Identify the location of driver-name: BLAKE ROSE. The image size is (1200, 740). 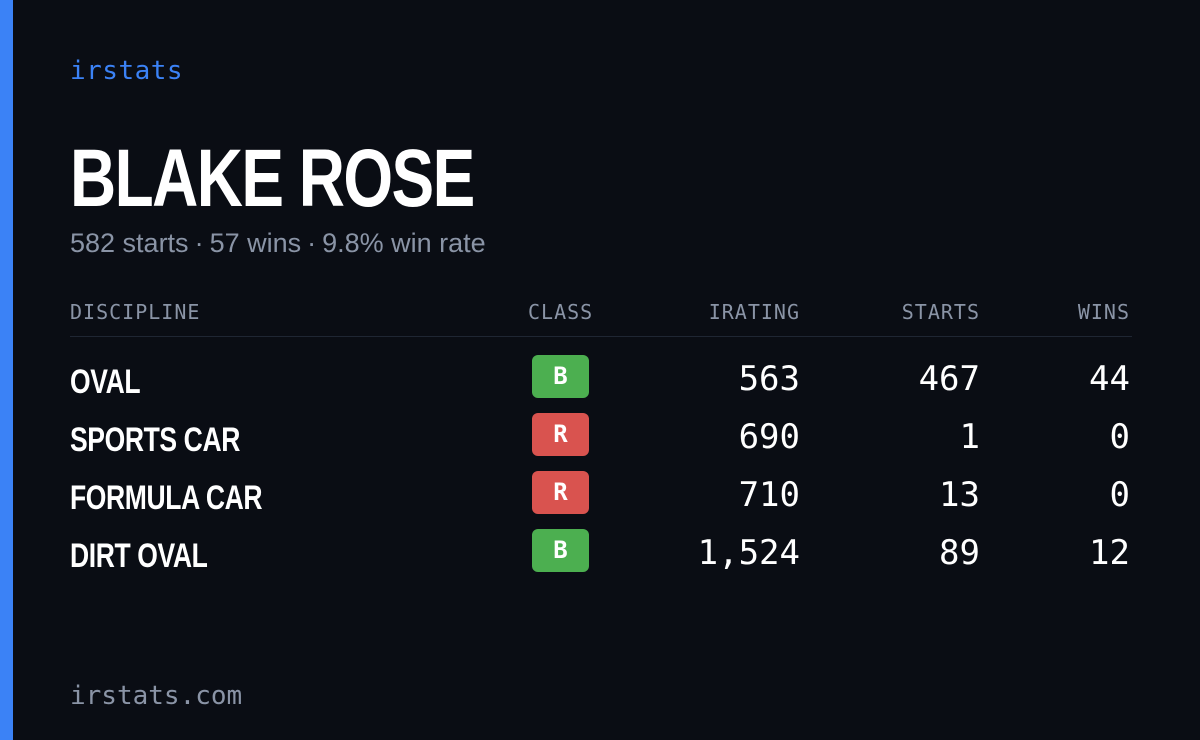
(272, 178).